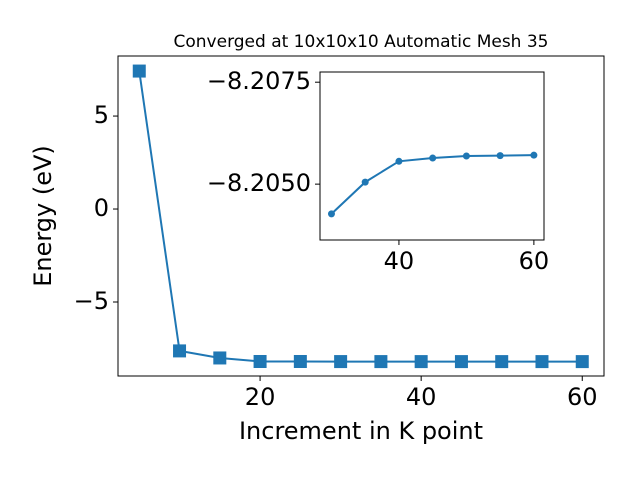 The height and width of the screenshot is (480, 640). I want to click on y-axis-label: Energy (eV), so click(43, 216).